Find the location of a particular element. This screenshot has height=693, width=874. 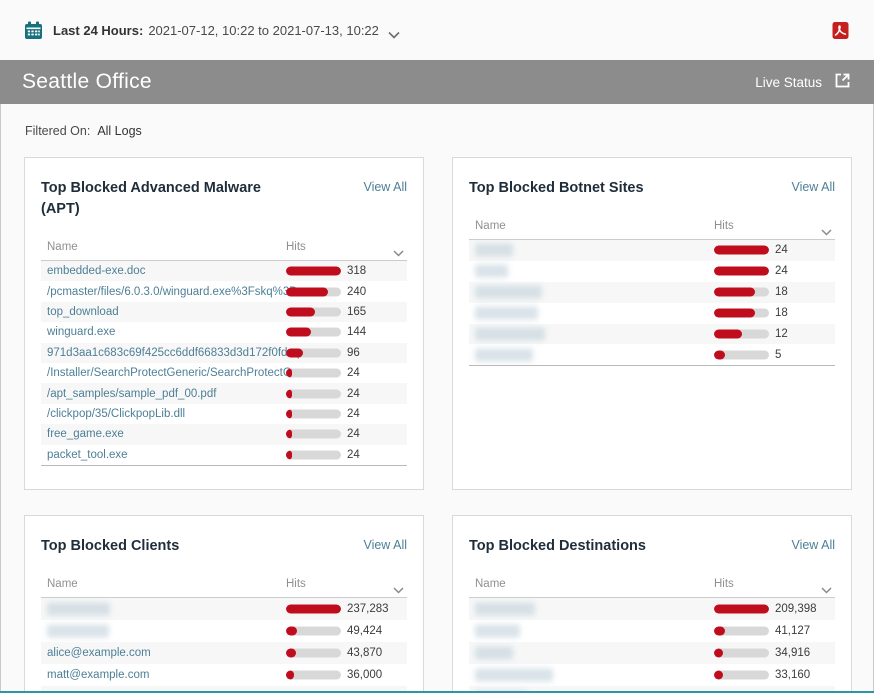

table-row: 12 is located at coordinates (652, 334).